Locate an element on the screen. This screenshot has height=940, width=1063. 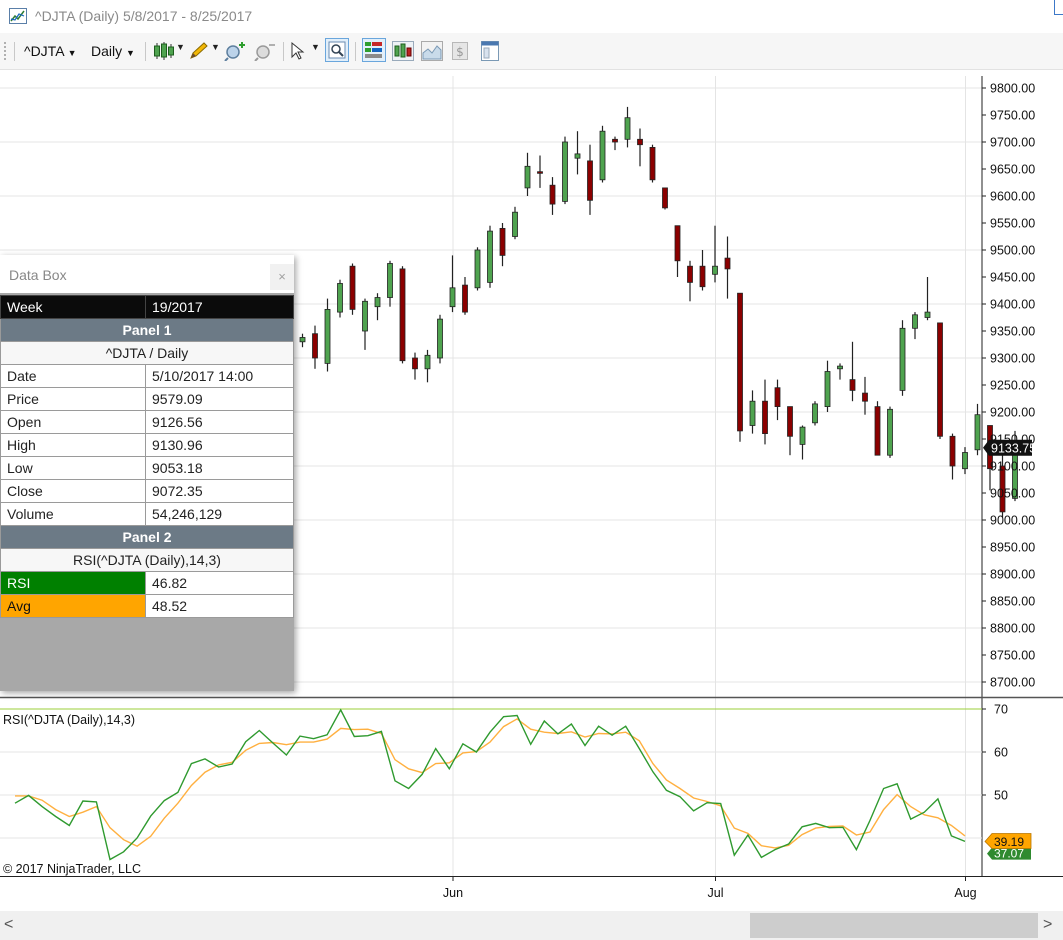
price-tick-label: 9700.00 is located at coordinates (1012, 143).